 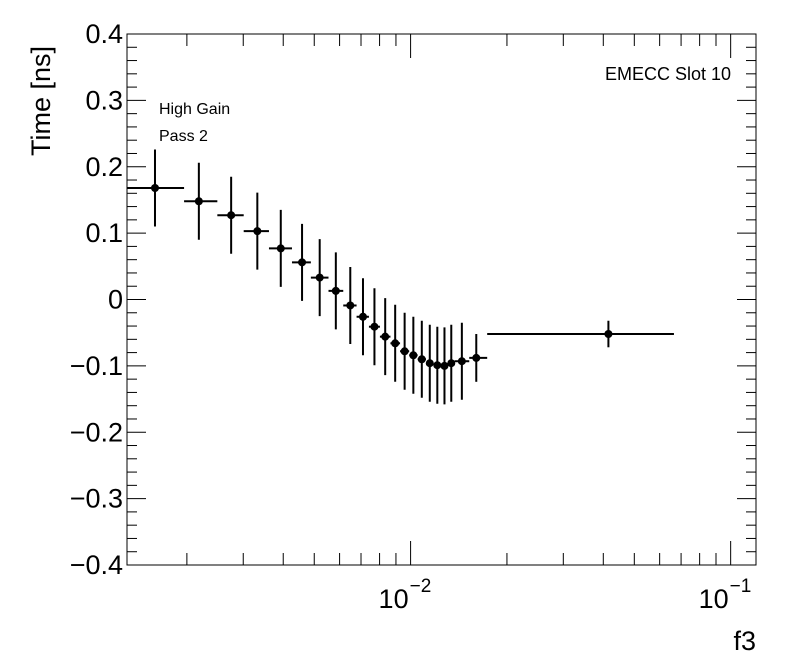 What do you see at coordinates (104, 100) in the screenshot?
I see `y-tick-label: 0.3` at bounding box center [104, 100].